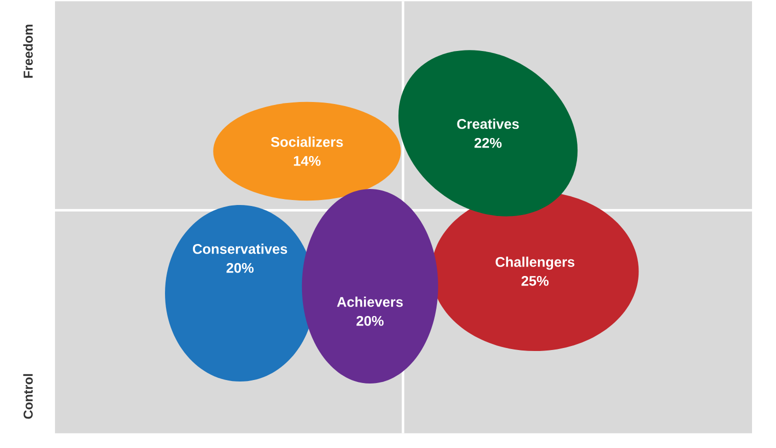 The width and height of the screenshot is (776, 448). Describe the element at coordinates (370, 301) in the screenshot. I see `category-label: Achievers` at that location.